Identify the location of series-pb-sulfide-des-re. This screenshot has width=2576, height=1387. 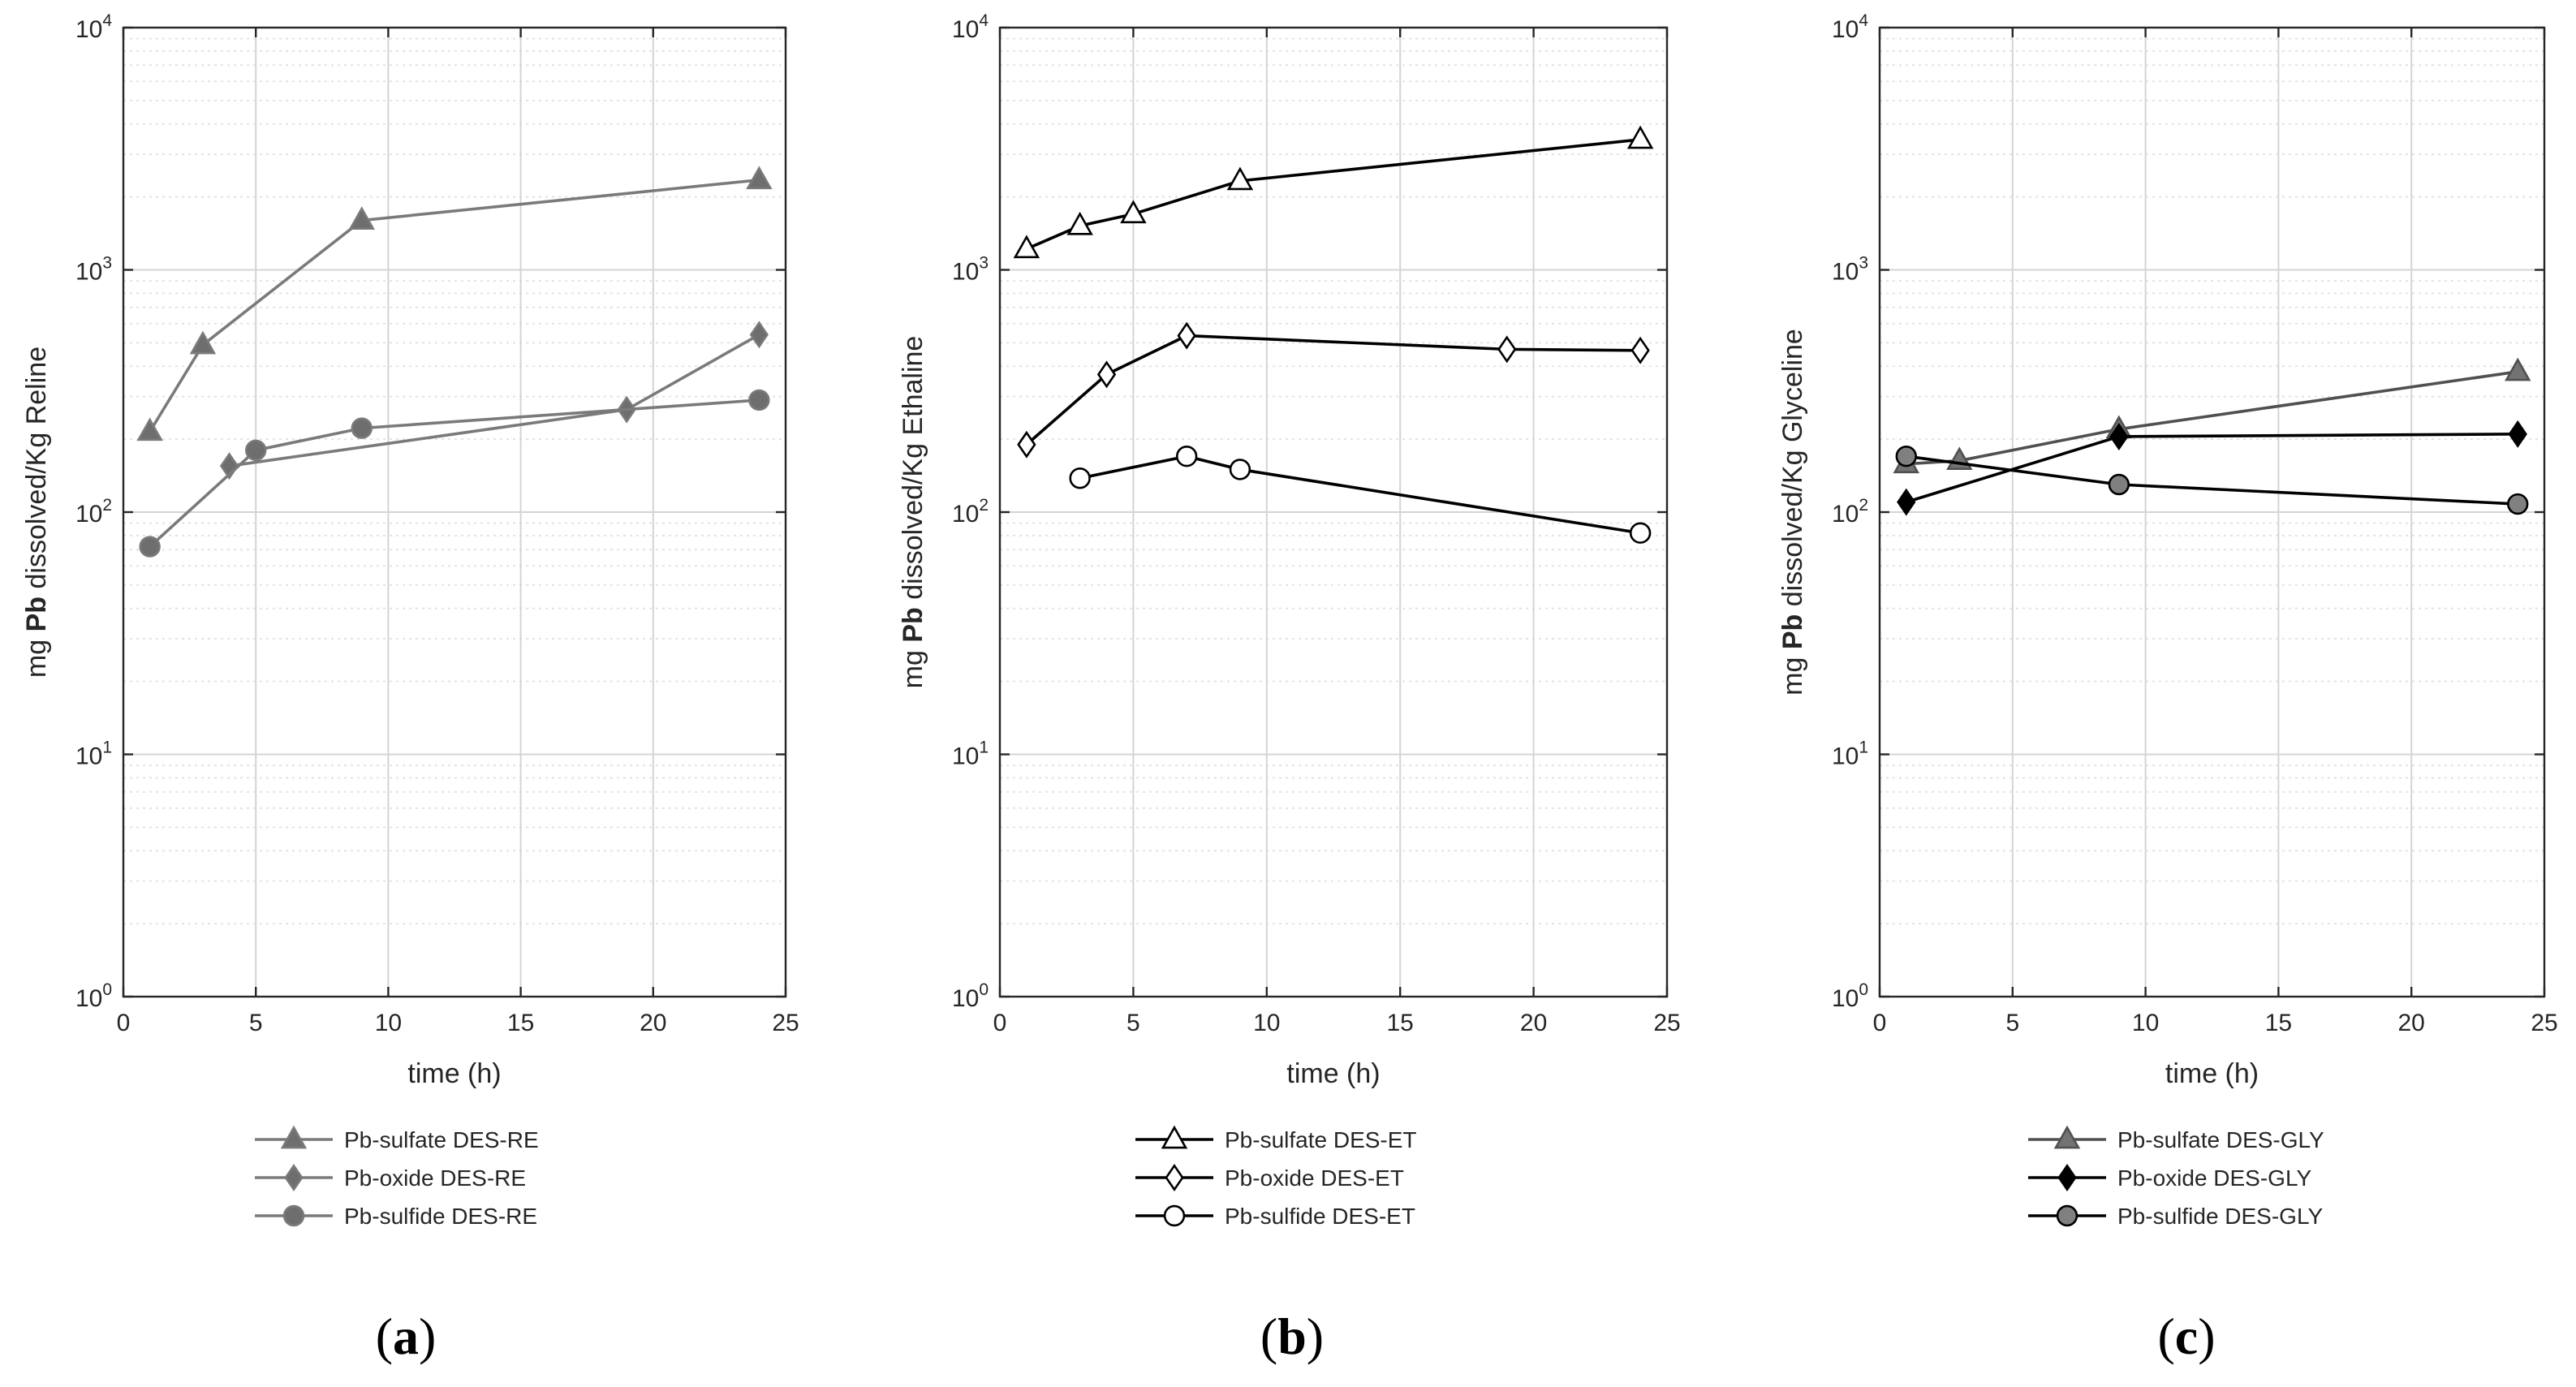
(454, 474).